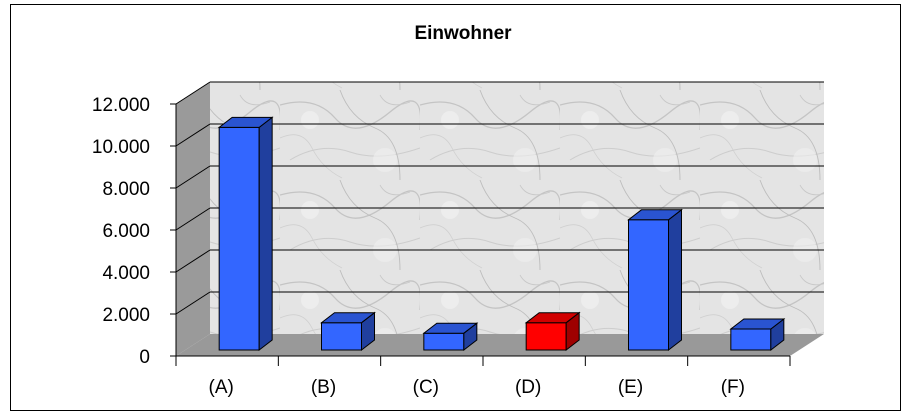  I want to click on chart-title: Einwohner, so click(463, 33).